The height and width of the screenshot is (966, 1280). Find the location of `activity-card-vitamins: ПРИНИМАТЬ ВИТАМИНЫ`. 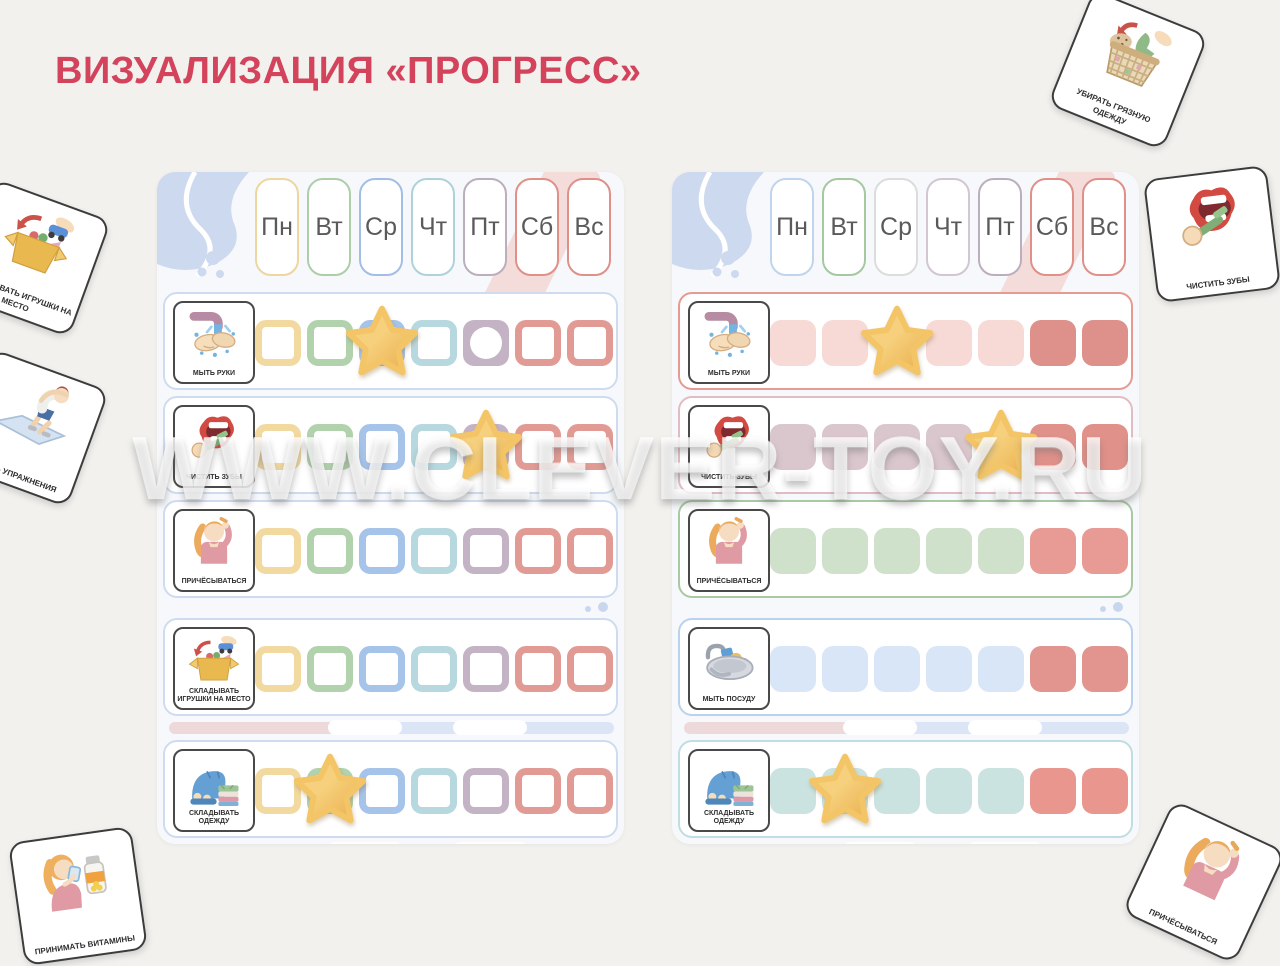

activity-card-vitamins: ПРИНИМАТЬ ВИТАМИНЫ is located at coordinates (78, 895).